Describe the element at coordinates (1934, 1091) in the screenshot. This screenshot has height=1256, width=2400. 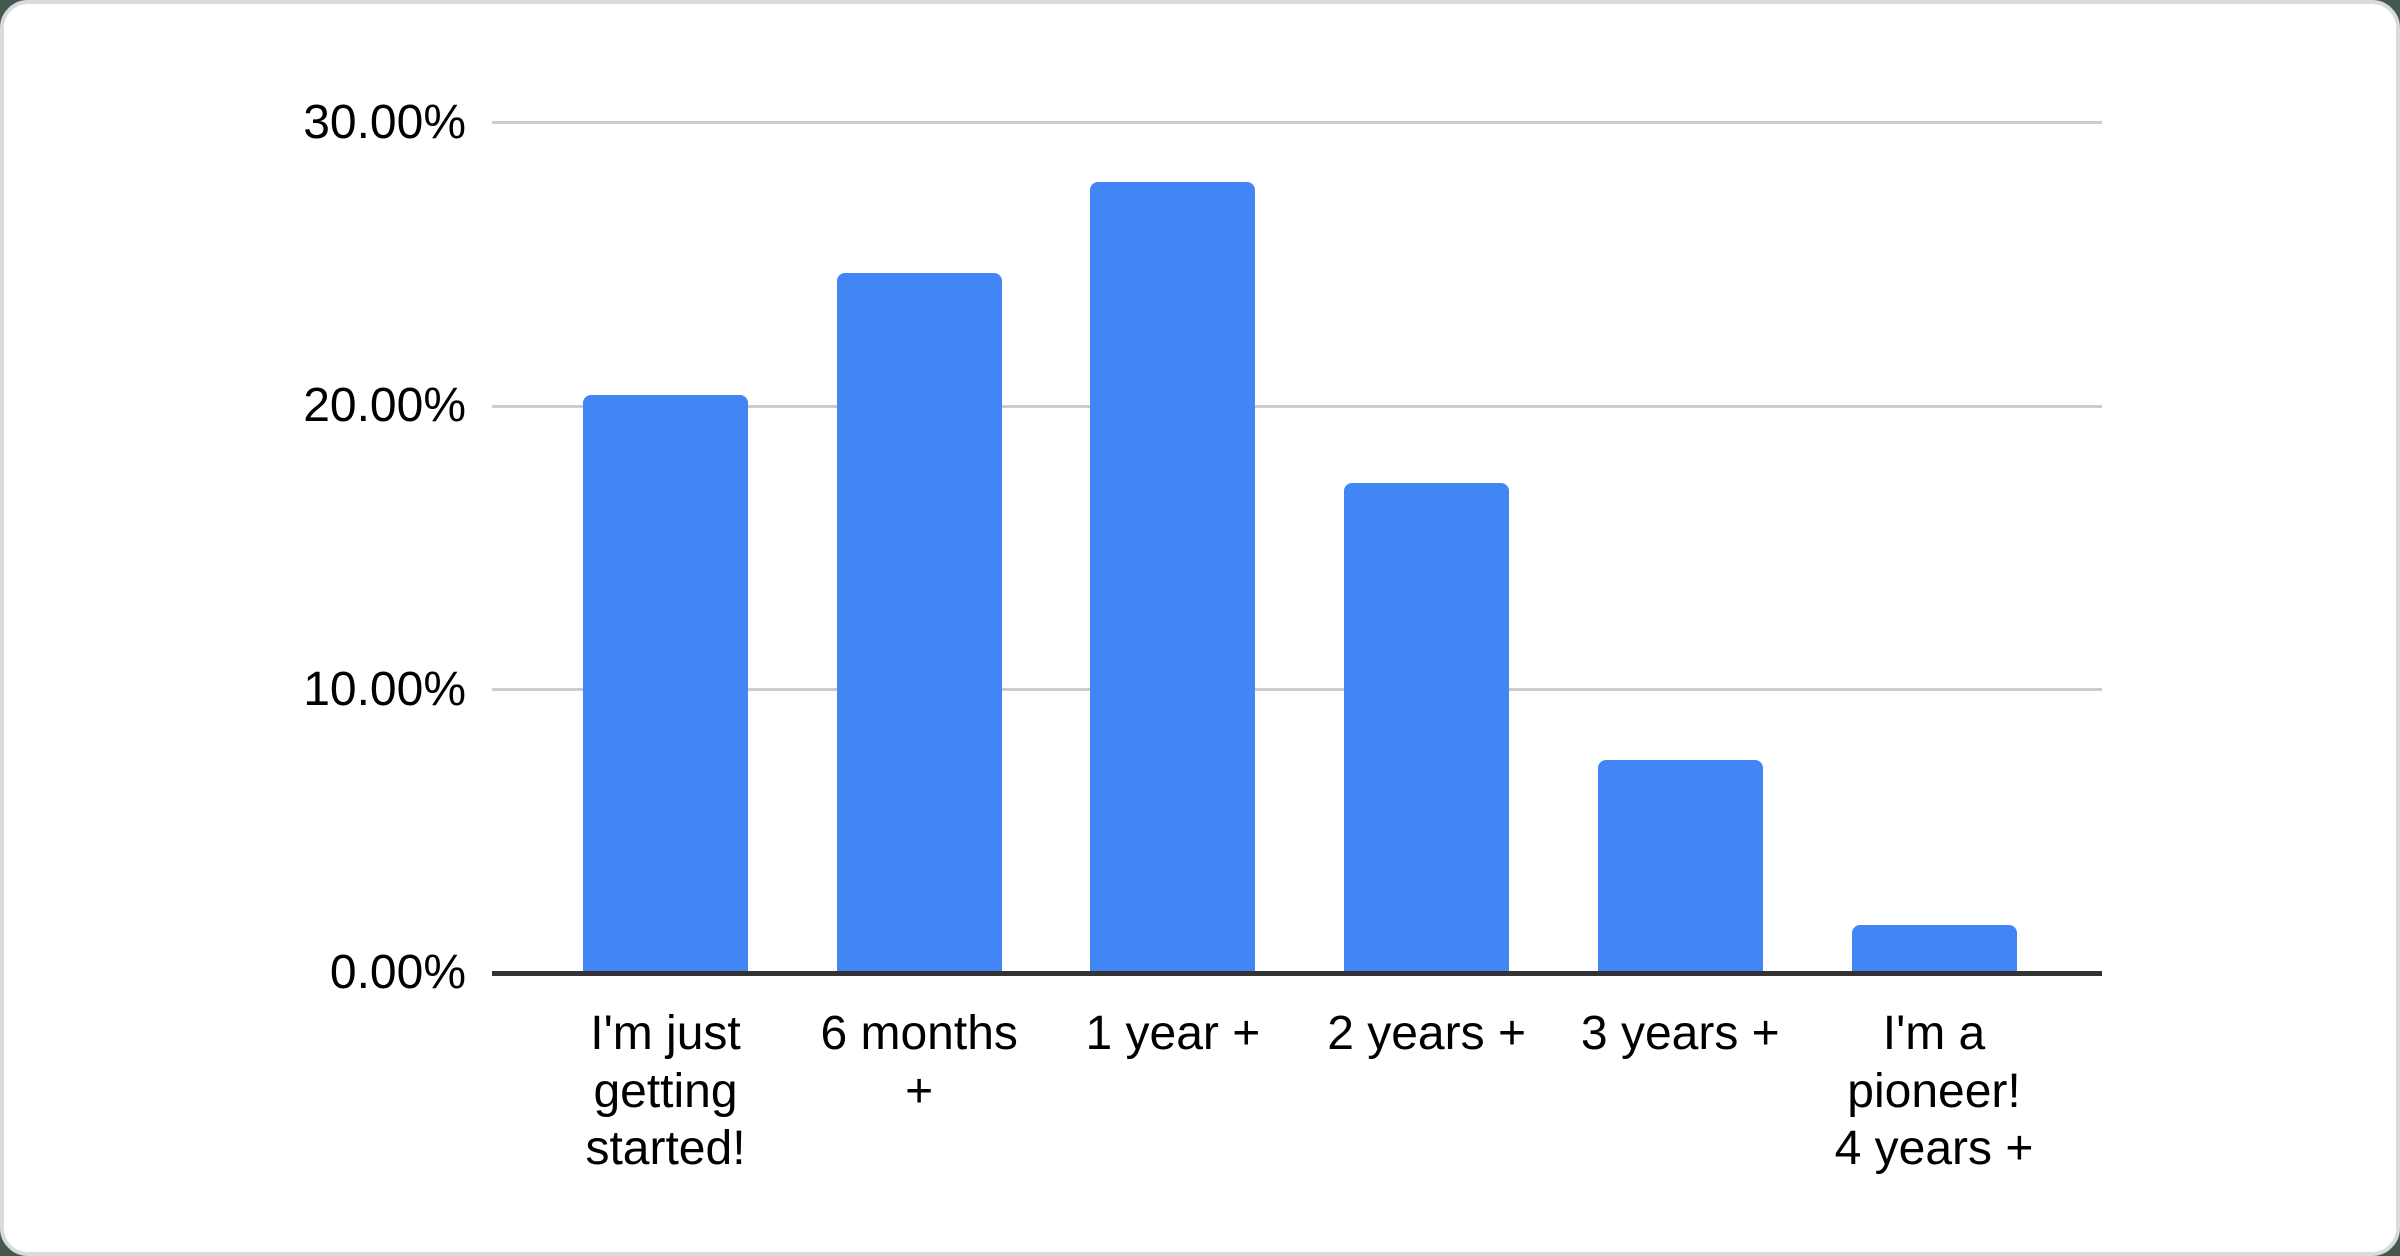
I see `x-tick-label: pioneer!` at that location.